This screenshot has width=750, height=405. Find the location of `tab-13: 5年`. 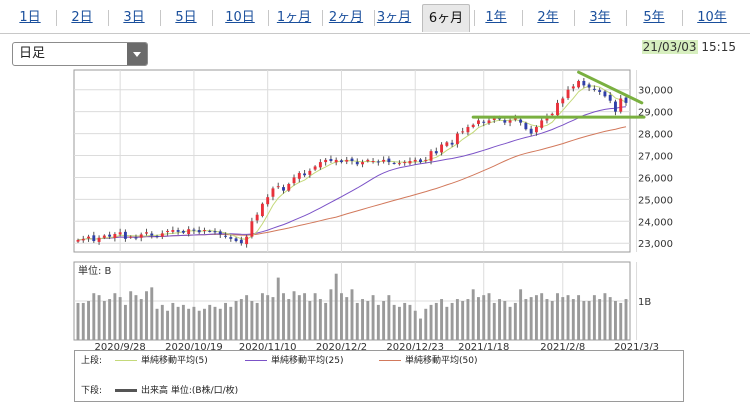

tab-13: 5年 is located at coordinates (654, 17).